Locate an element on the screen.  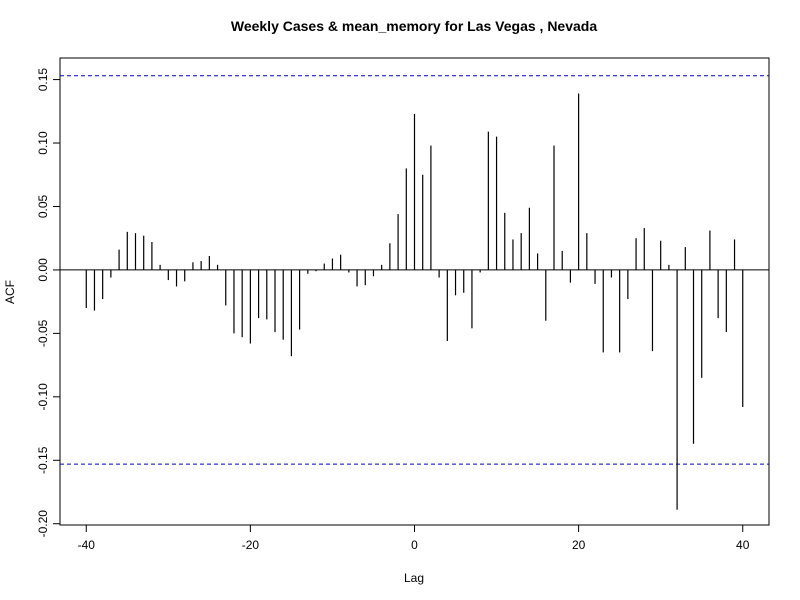
y-tick-label: -0.15 is located at coordinates (43, 460).